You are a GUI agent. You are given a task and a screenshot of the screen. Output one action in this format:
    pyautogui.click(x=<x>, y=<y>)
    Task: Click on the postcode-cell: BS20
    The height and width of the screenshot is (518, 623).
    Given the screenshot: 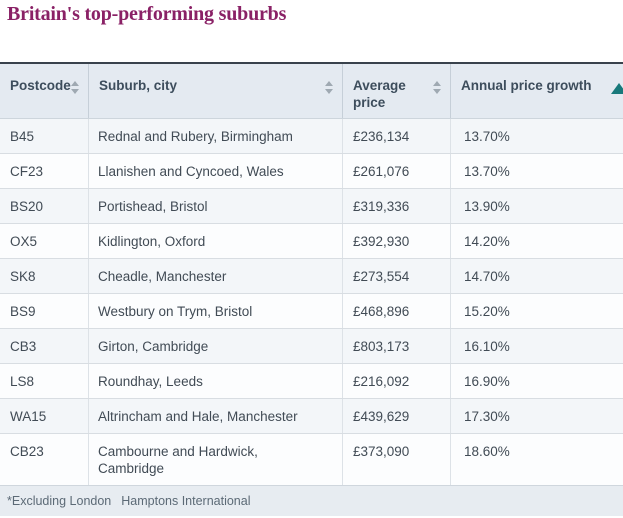 What is the action you would take?
    pyautogui.click(x=27, y=206)
    